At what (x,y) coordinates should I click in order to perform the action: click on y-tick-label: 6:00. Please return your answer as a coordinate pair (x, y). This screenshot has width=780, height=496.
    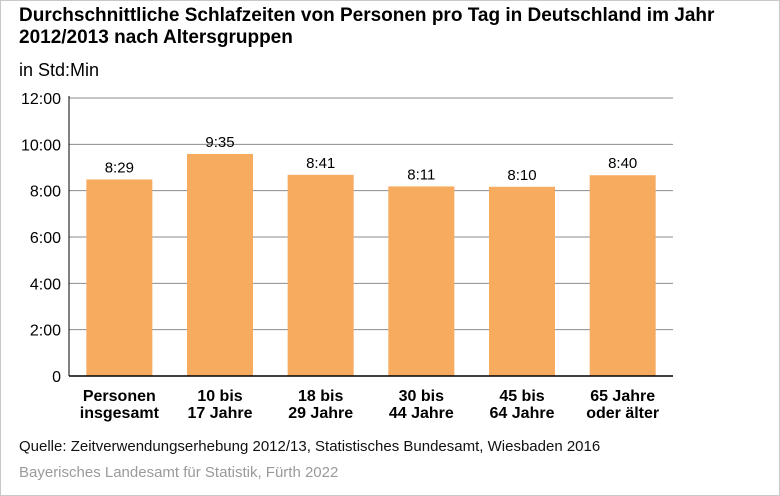
    Looking at the image, I should click on (45, 238).